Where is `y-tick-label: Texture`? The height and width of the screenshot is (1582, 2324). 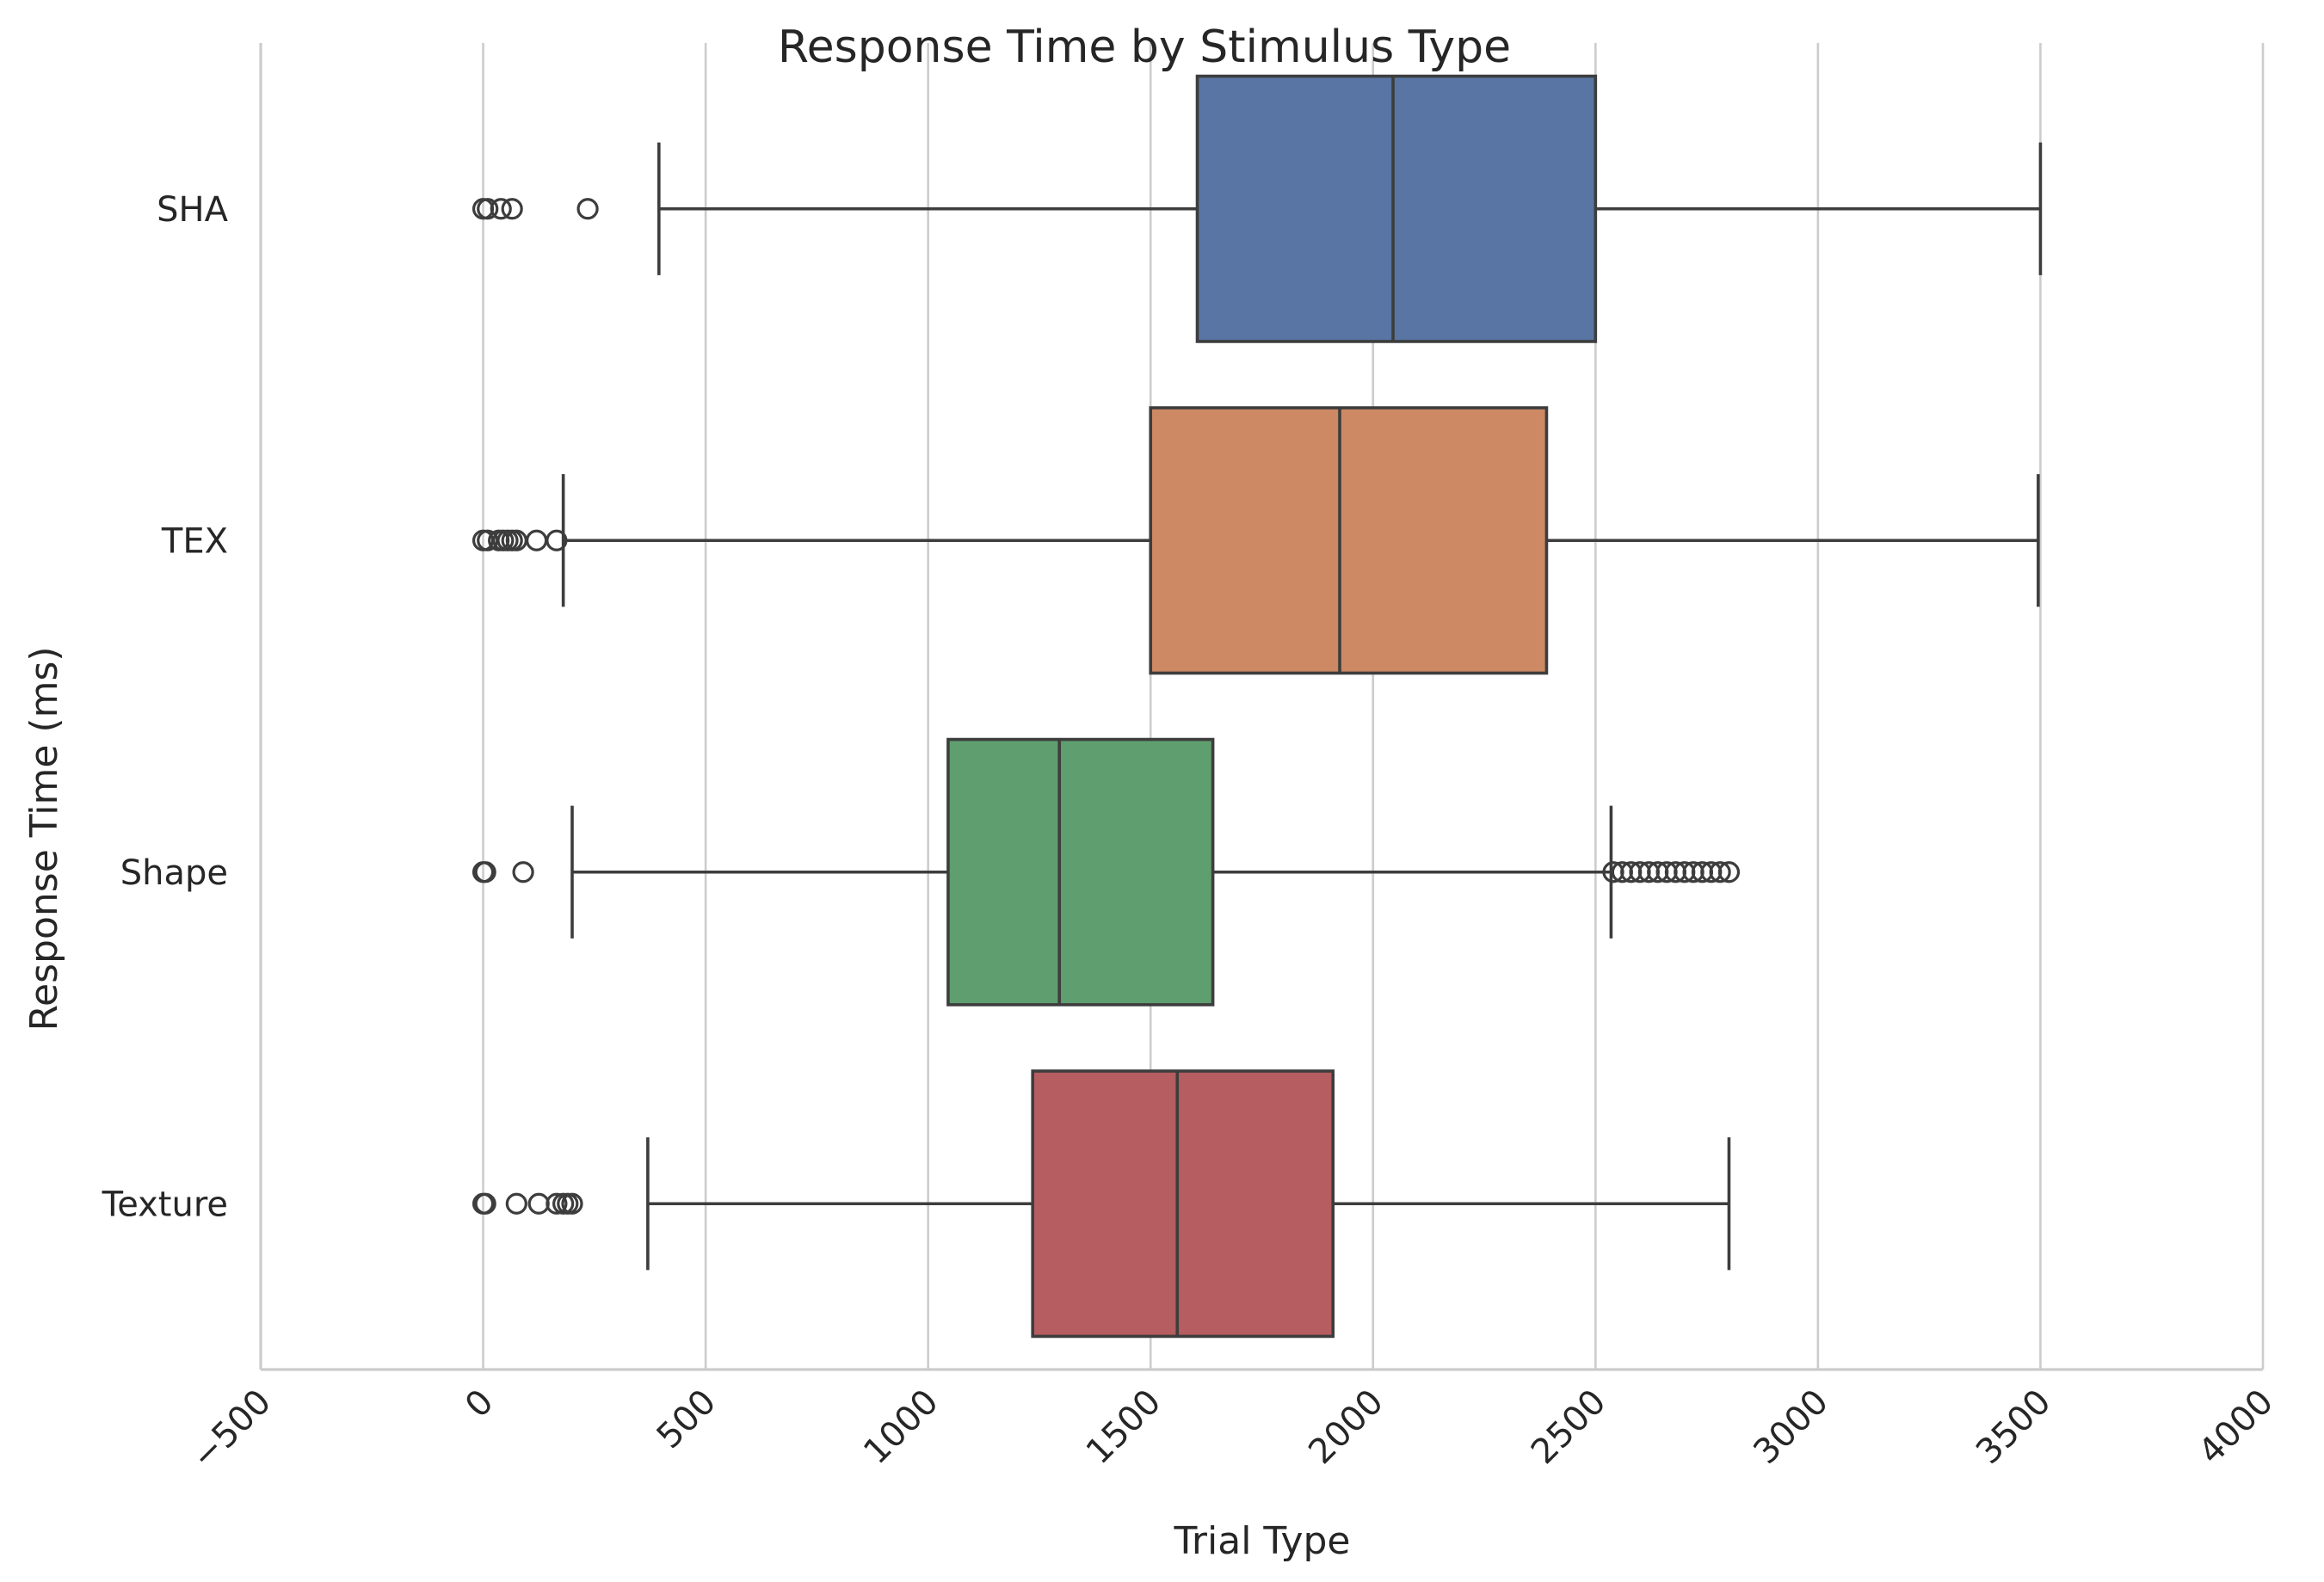 y-tick-label: Texture is located at coordinates (165, 1204).